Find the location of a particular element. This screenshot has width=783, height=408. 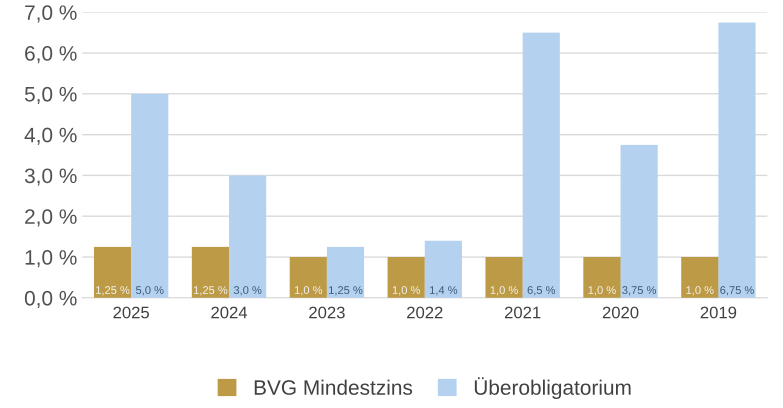

y-tick-label: 7,0 % is located at coordinates (51, 13).